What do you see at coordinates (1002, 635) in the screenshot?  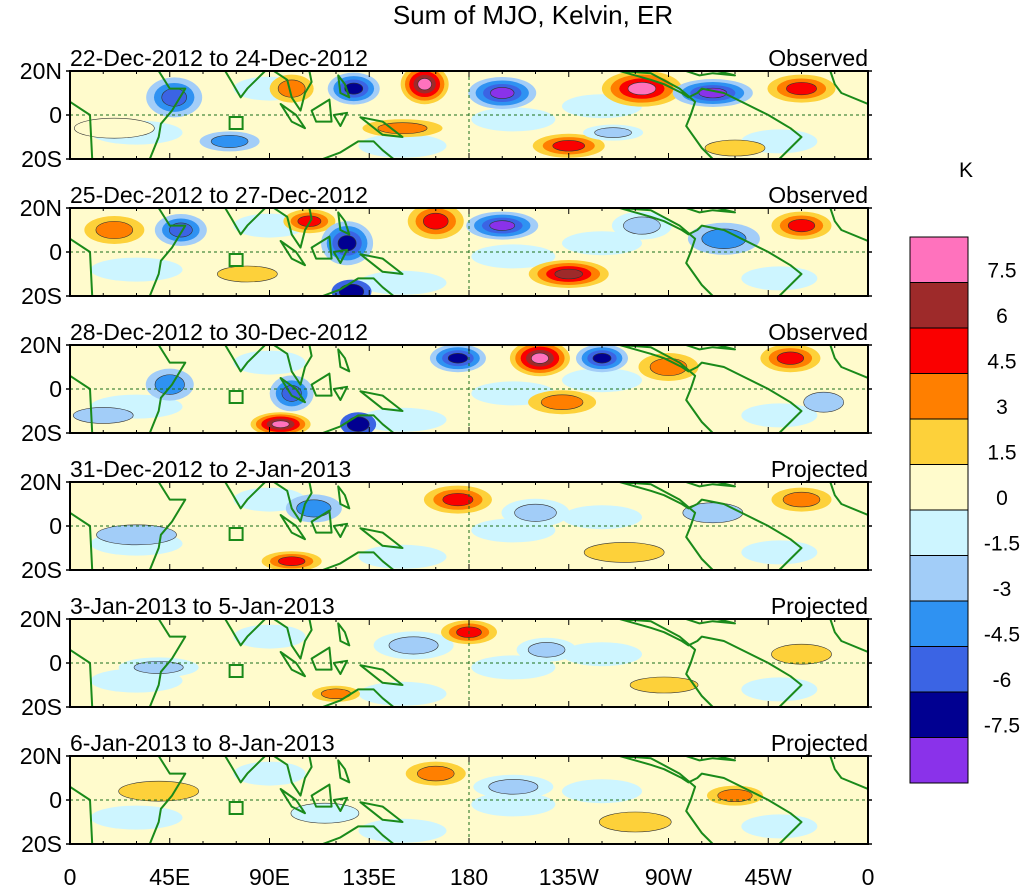 I see `colorbar-tick-label: -4.5` at bounding box center [1002, 635].